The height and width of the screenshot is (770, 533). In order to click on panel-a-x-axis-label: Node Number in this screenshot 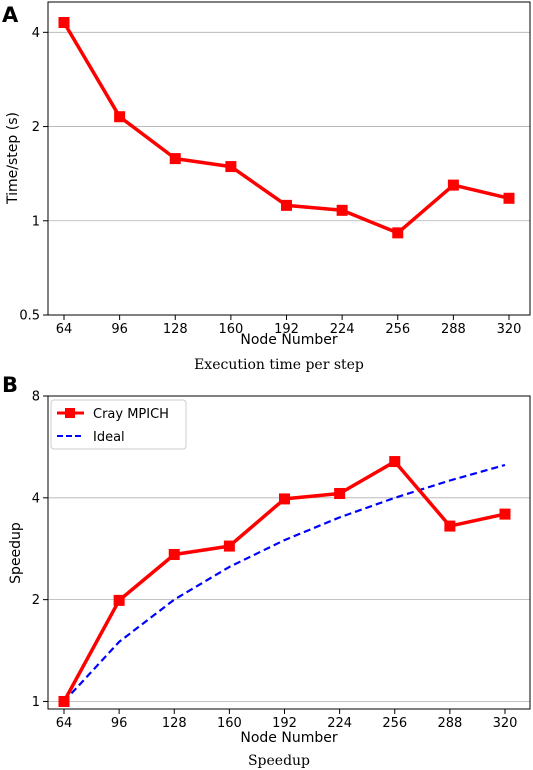, I will do `click(288, 340)`.